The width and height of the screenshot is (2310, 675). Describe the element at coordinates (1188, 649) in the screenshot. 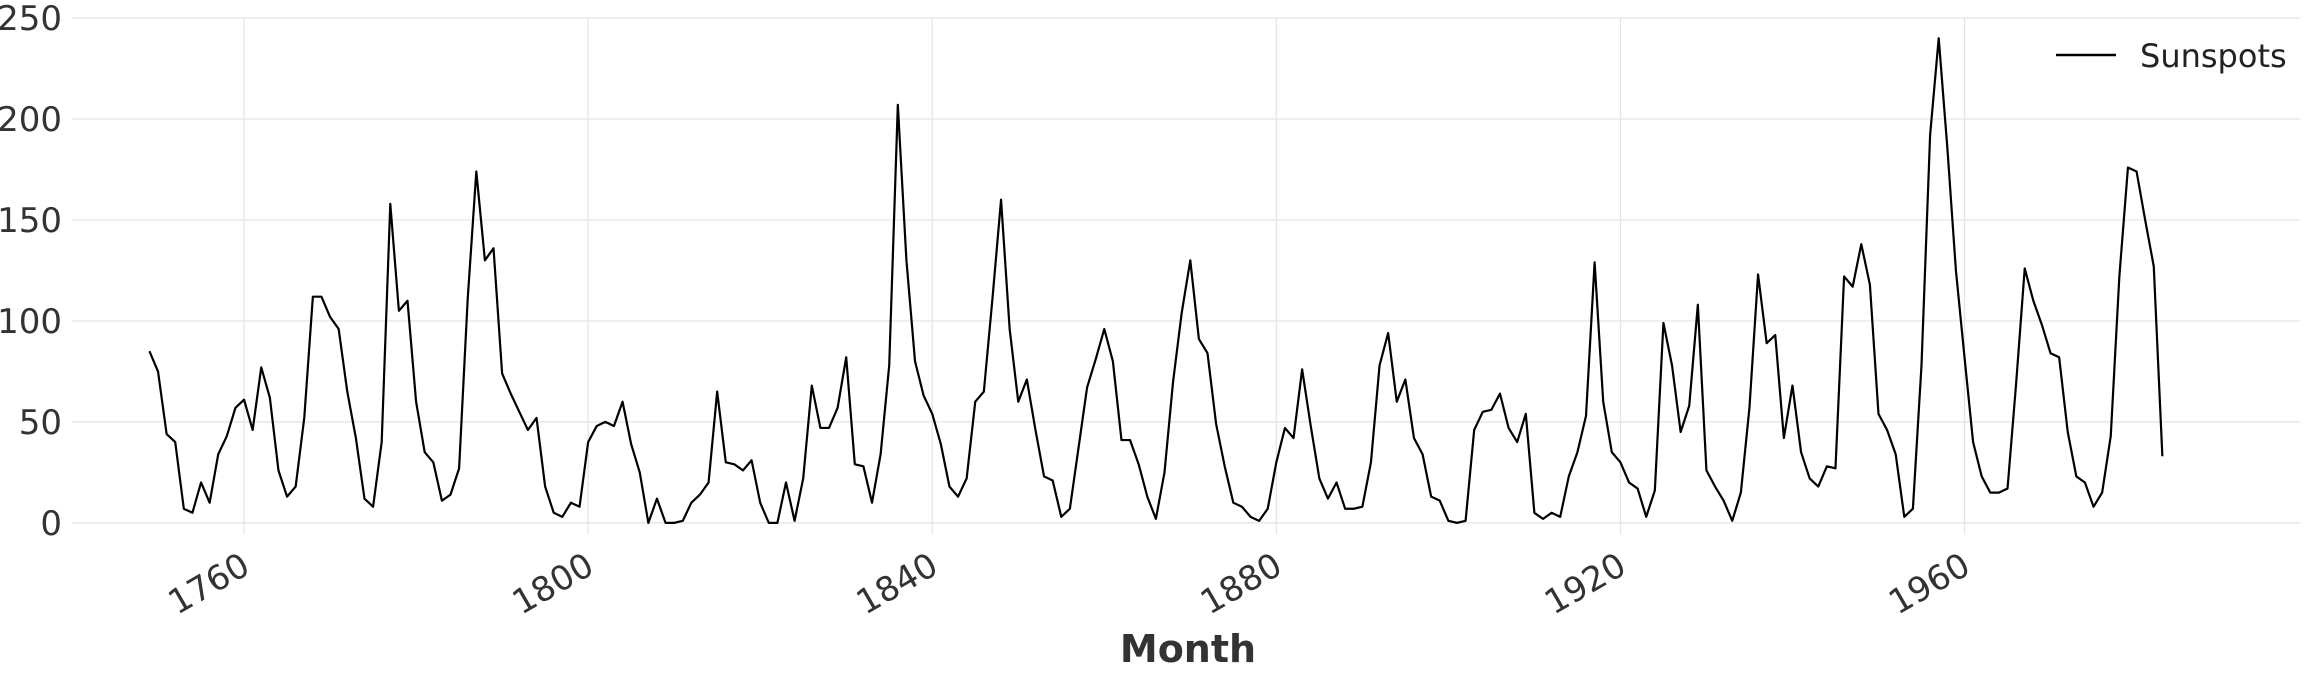

I see `x-axis-title: Month` at that location.